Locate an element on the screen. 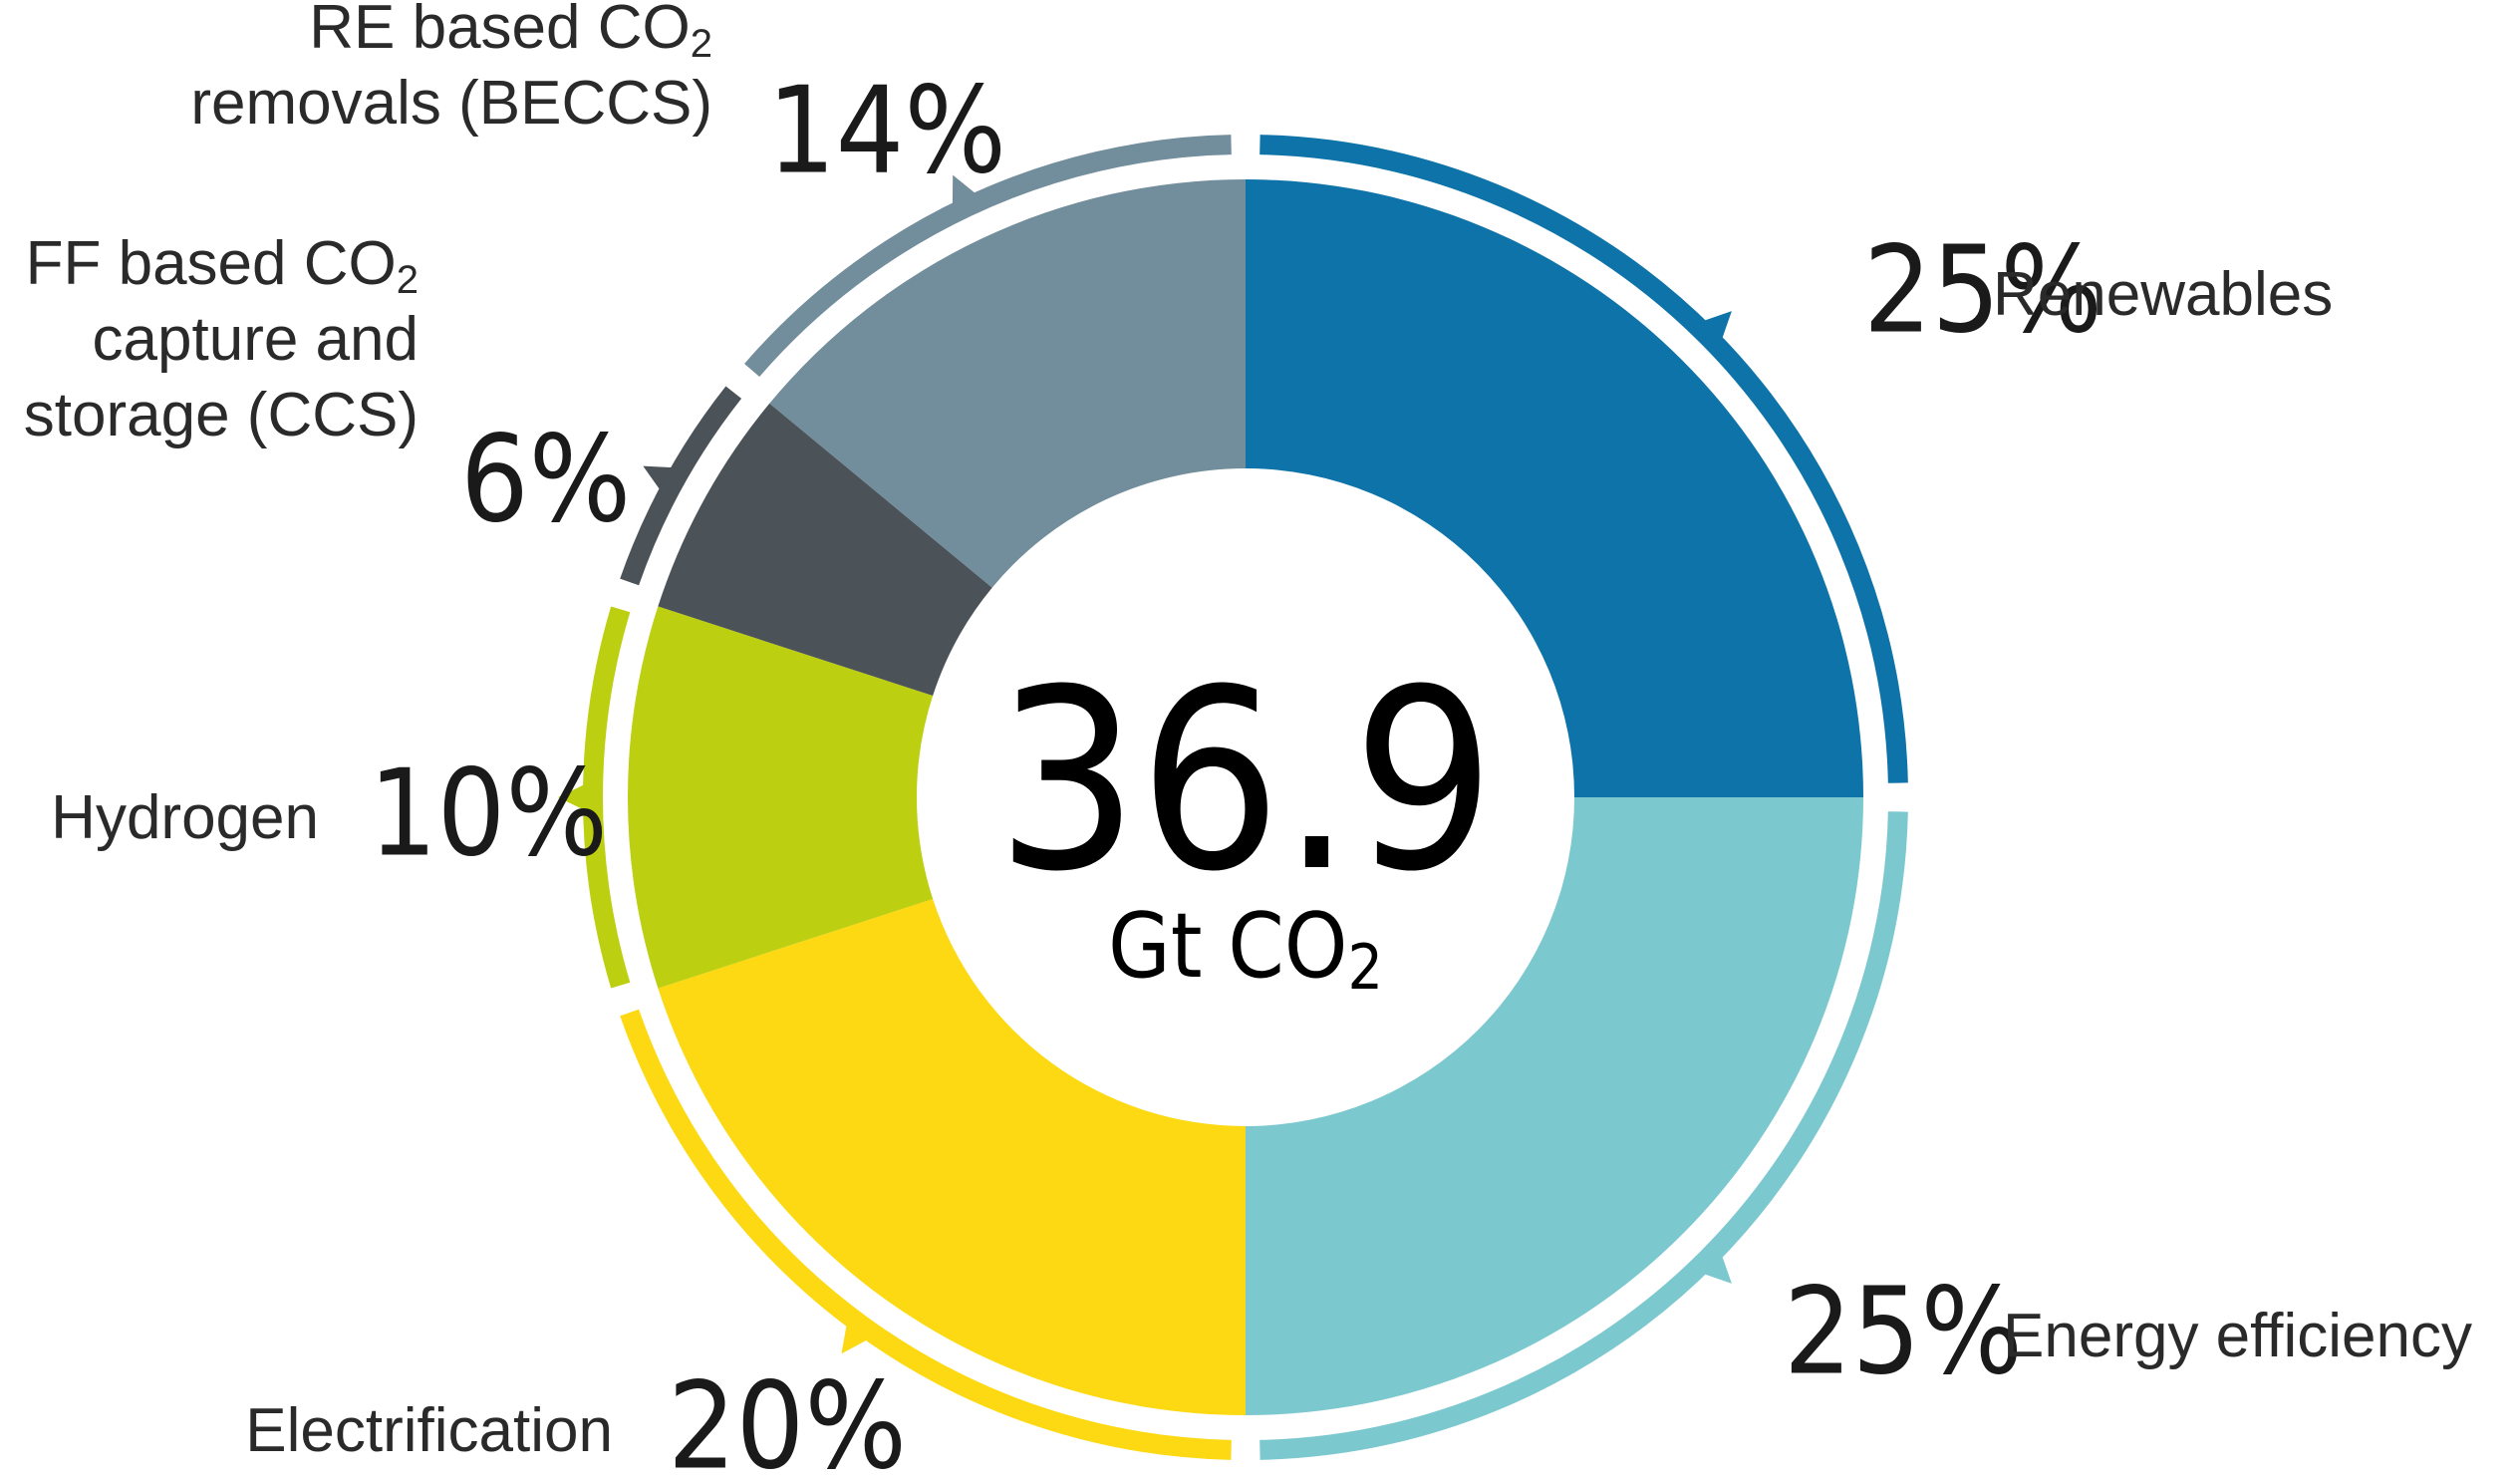  slice-energy-efficiency is located at coordinates (1554, 1106).